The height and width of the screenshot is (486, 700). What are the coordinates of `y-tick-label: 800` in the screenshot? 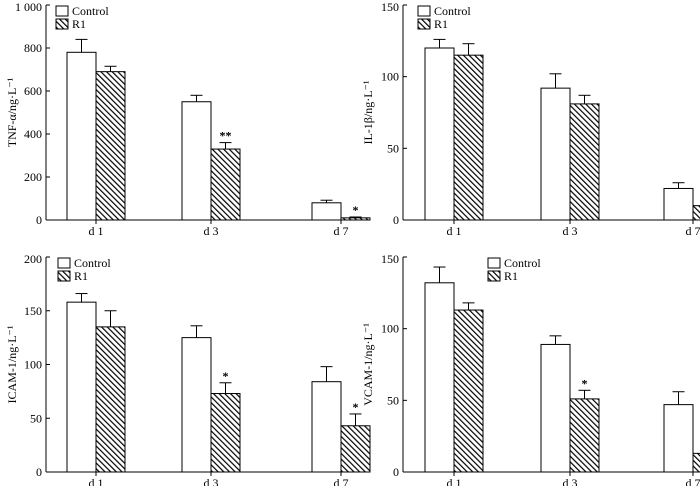 It's located at (33, 48).